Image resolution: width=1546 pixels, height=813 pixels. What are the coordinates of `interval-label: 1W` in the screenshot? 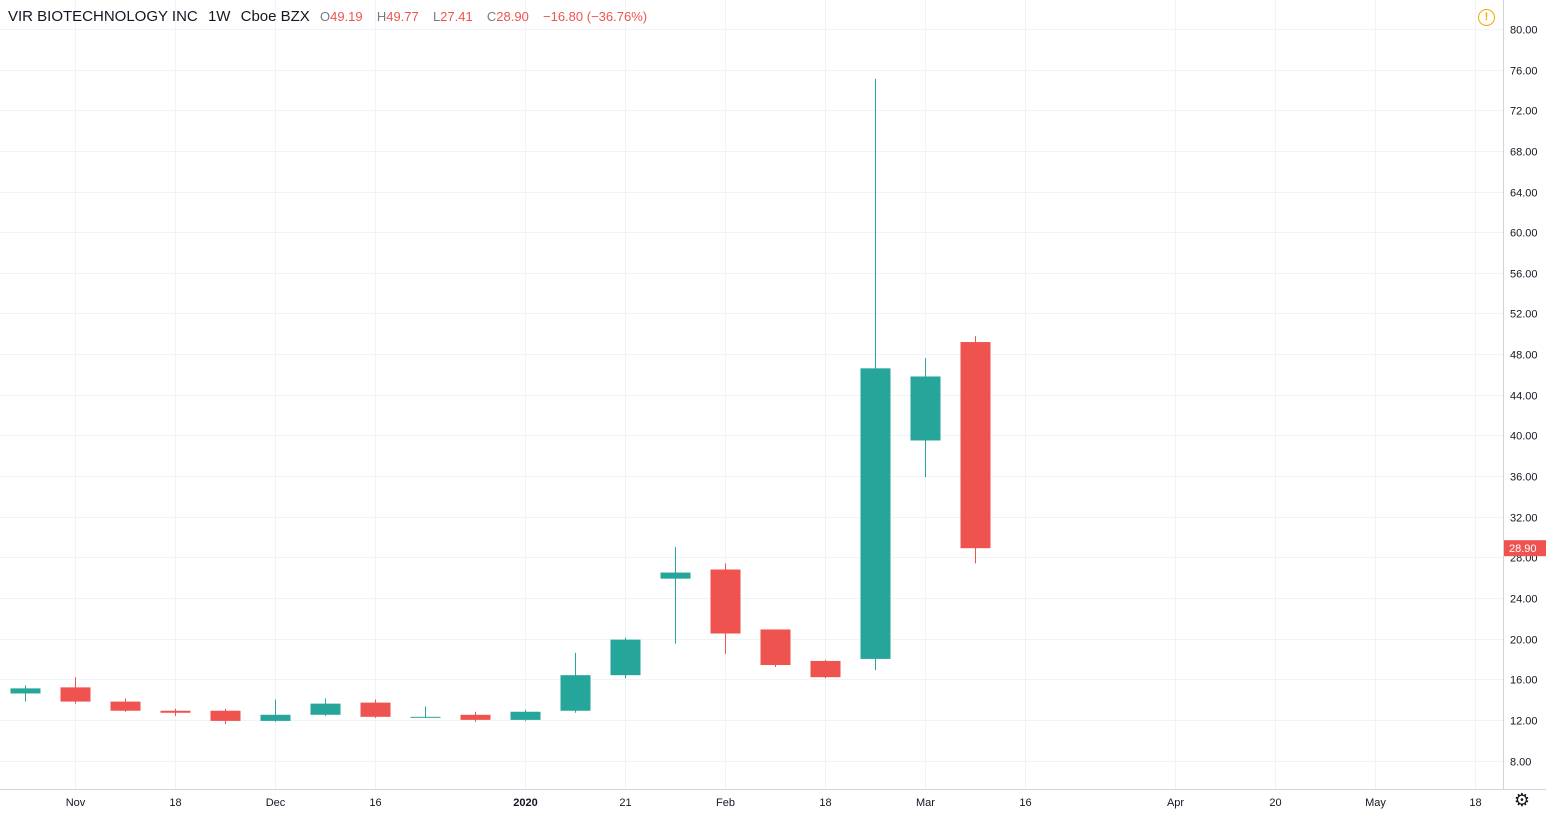 It's located at (219, 16).